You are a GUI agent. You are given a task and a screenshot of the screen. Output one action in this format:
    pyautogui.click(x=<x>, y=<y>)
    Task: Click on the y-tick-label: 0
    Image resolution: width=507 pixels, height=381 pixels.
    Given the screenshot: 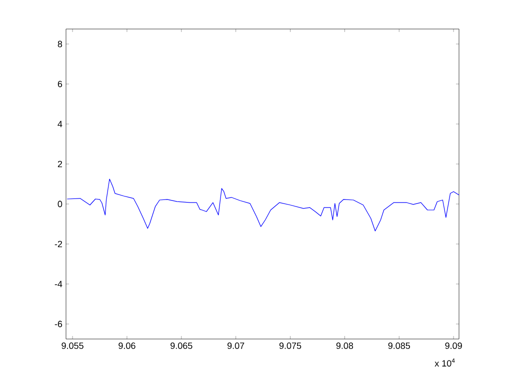 What is the action you would take?
    pyautogui.click(x=60, y=204)
    